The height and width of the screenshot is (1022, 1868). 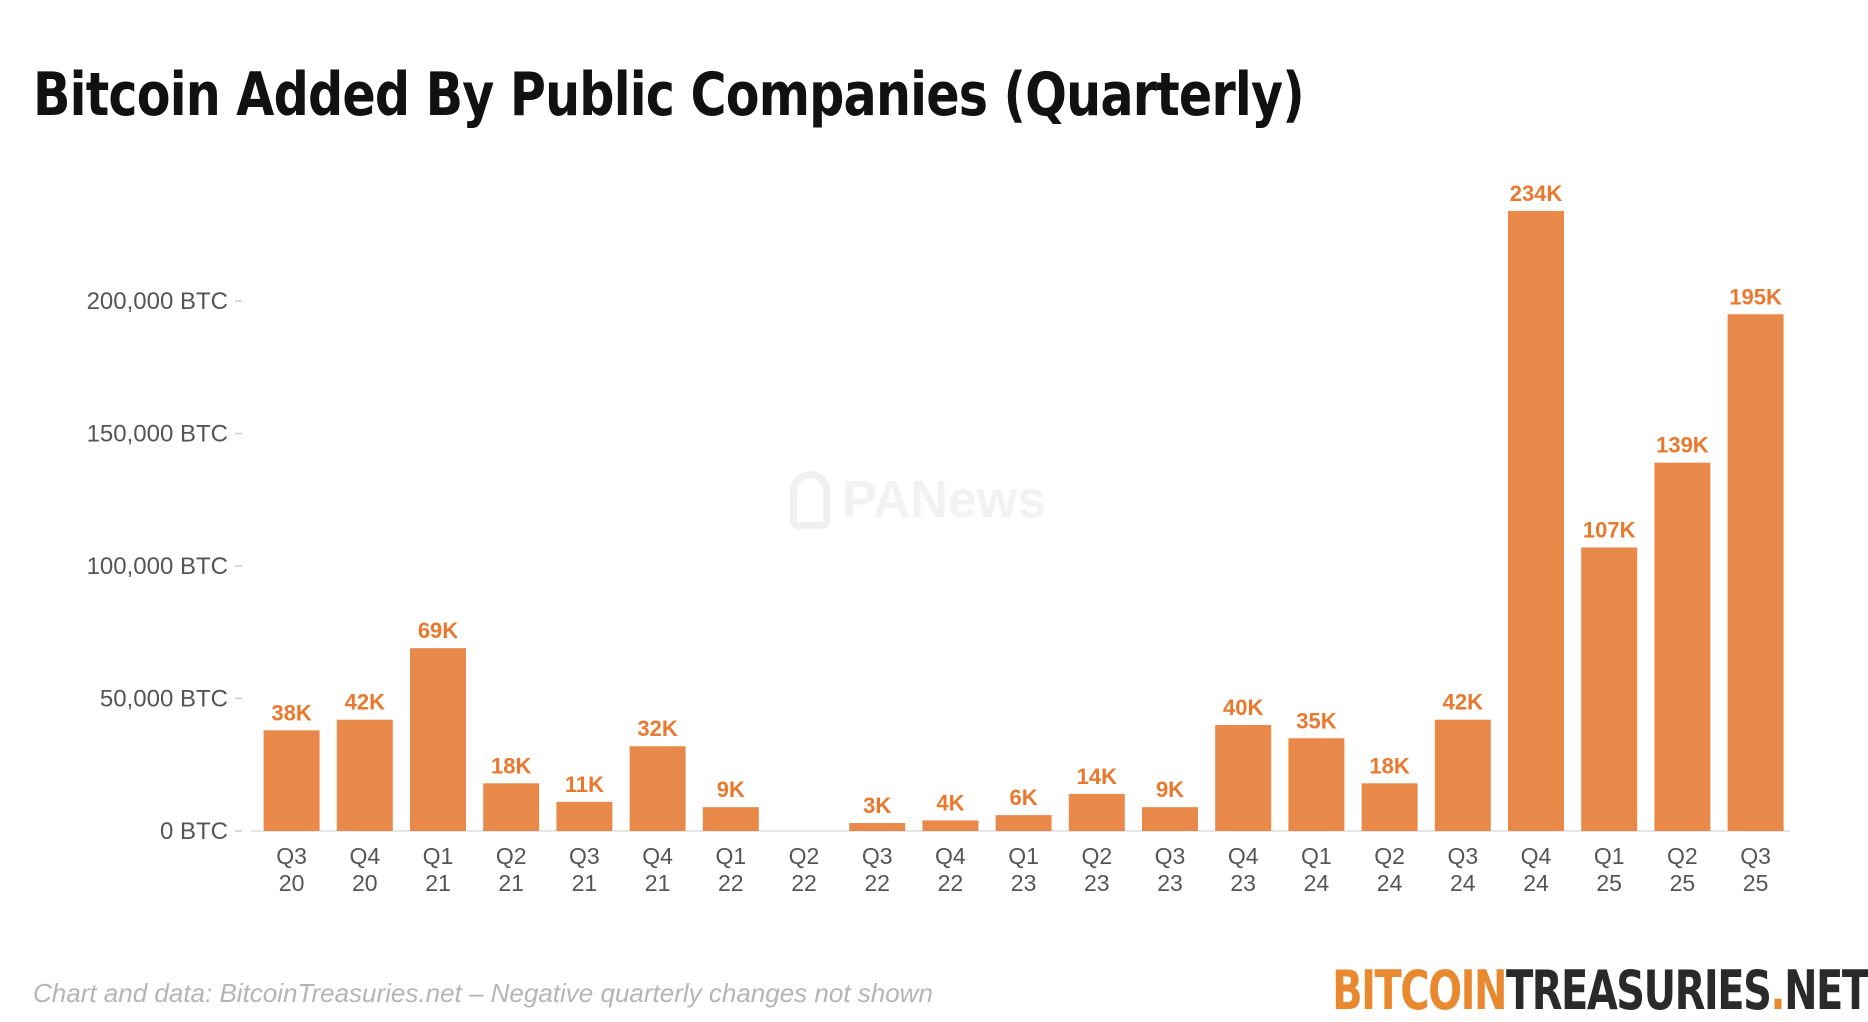 I want to click on y-tick-label: 100,000 BTC, so click(x=157, y=566).